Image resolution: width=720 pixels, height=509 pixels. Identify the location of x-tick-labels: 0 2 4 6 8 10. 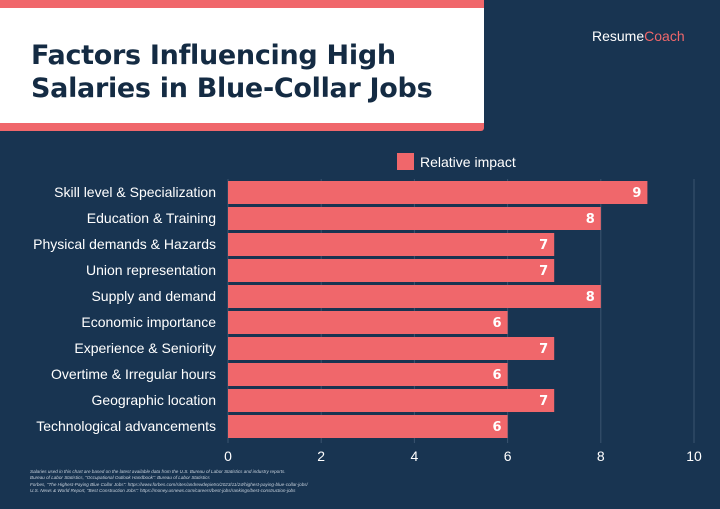
(463, 456).